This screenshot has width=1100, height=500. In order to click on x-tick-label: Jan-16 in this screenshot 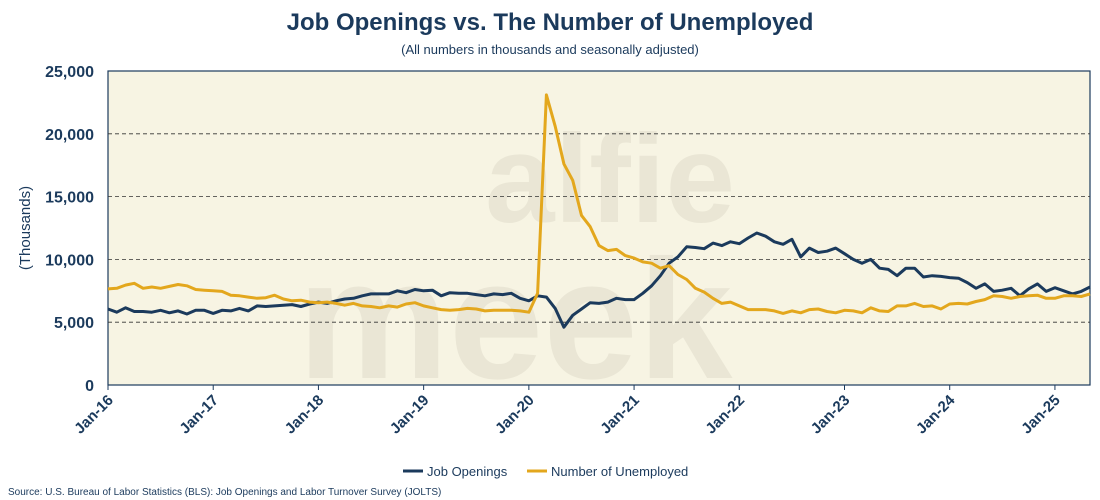, I will do `click(94, 415)`.